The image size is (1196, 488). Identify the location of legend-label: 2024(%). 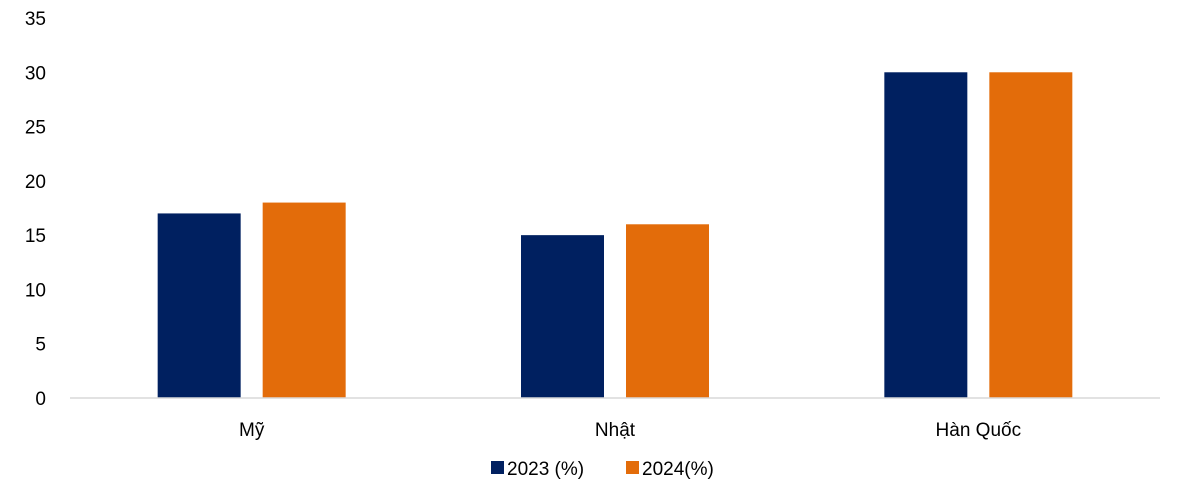
(678, 469).